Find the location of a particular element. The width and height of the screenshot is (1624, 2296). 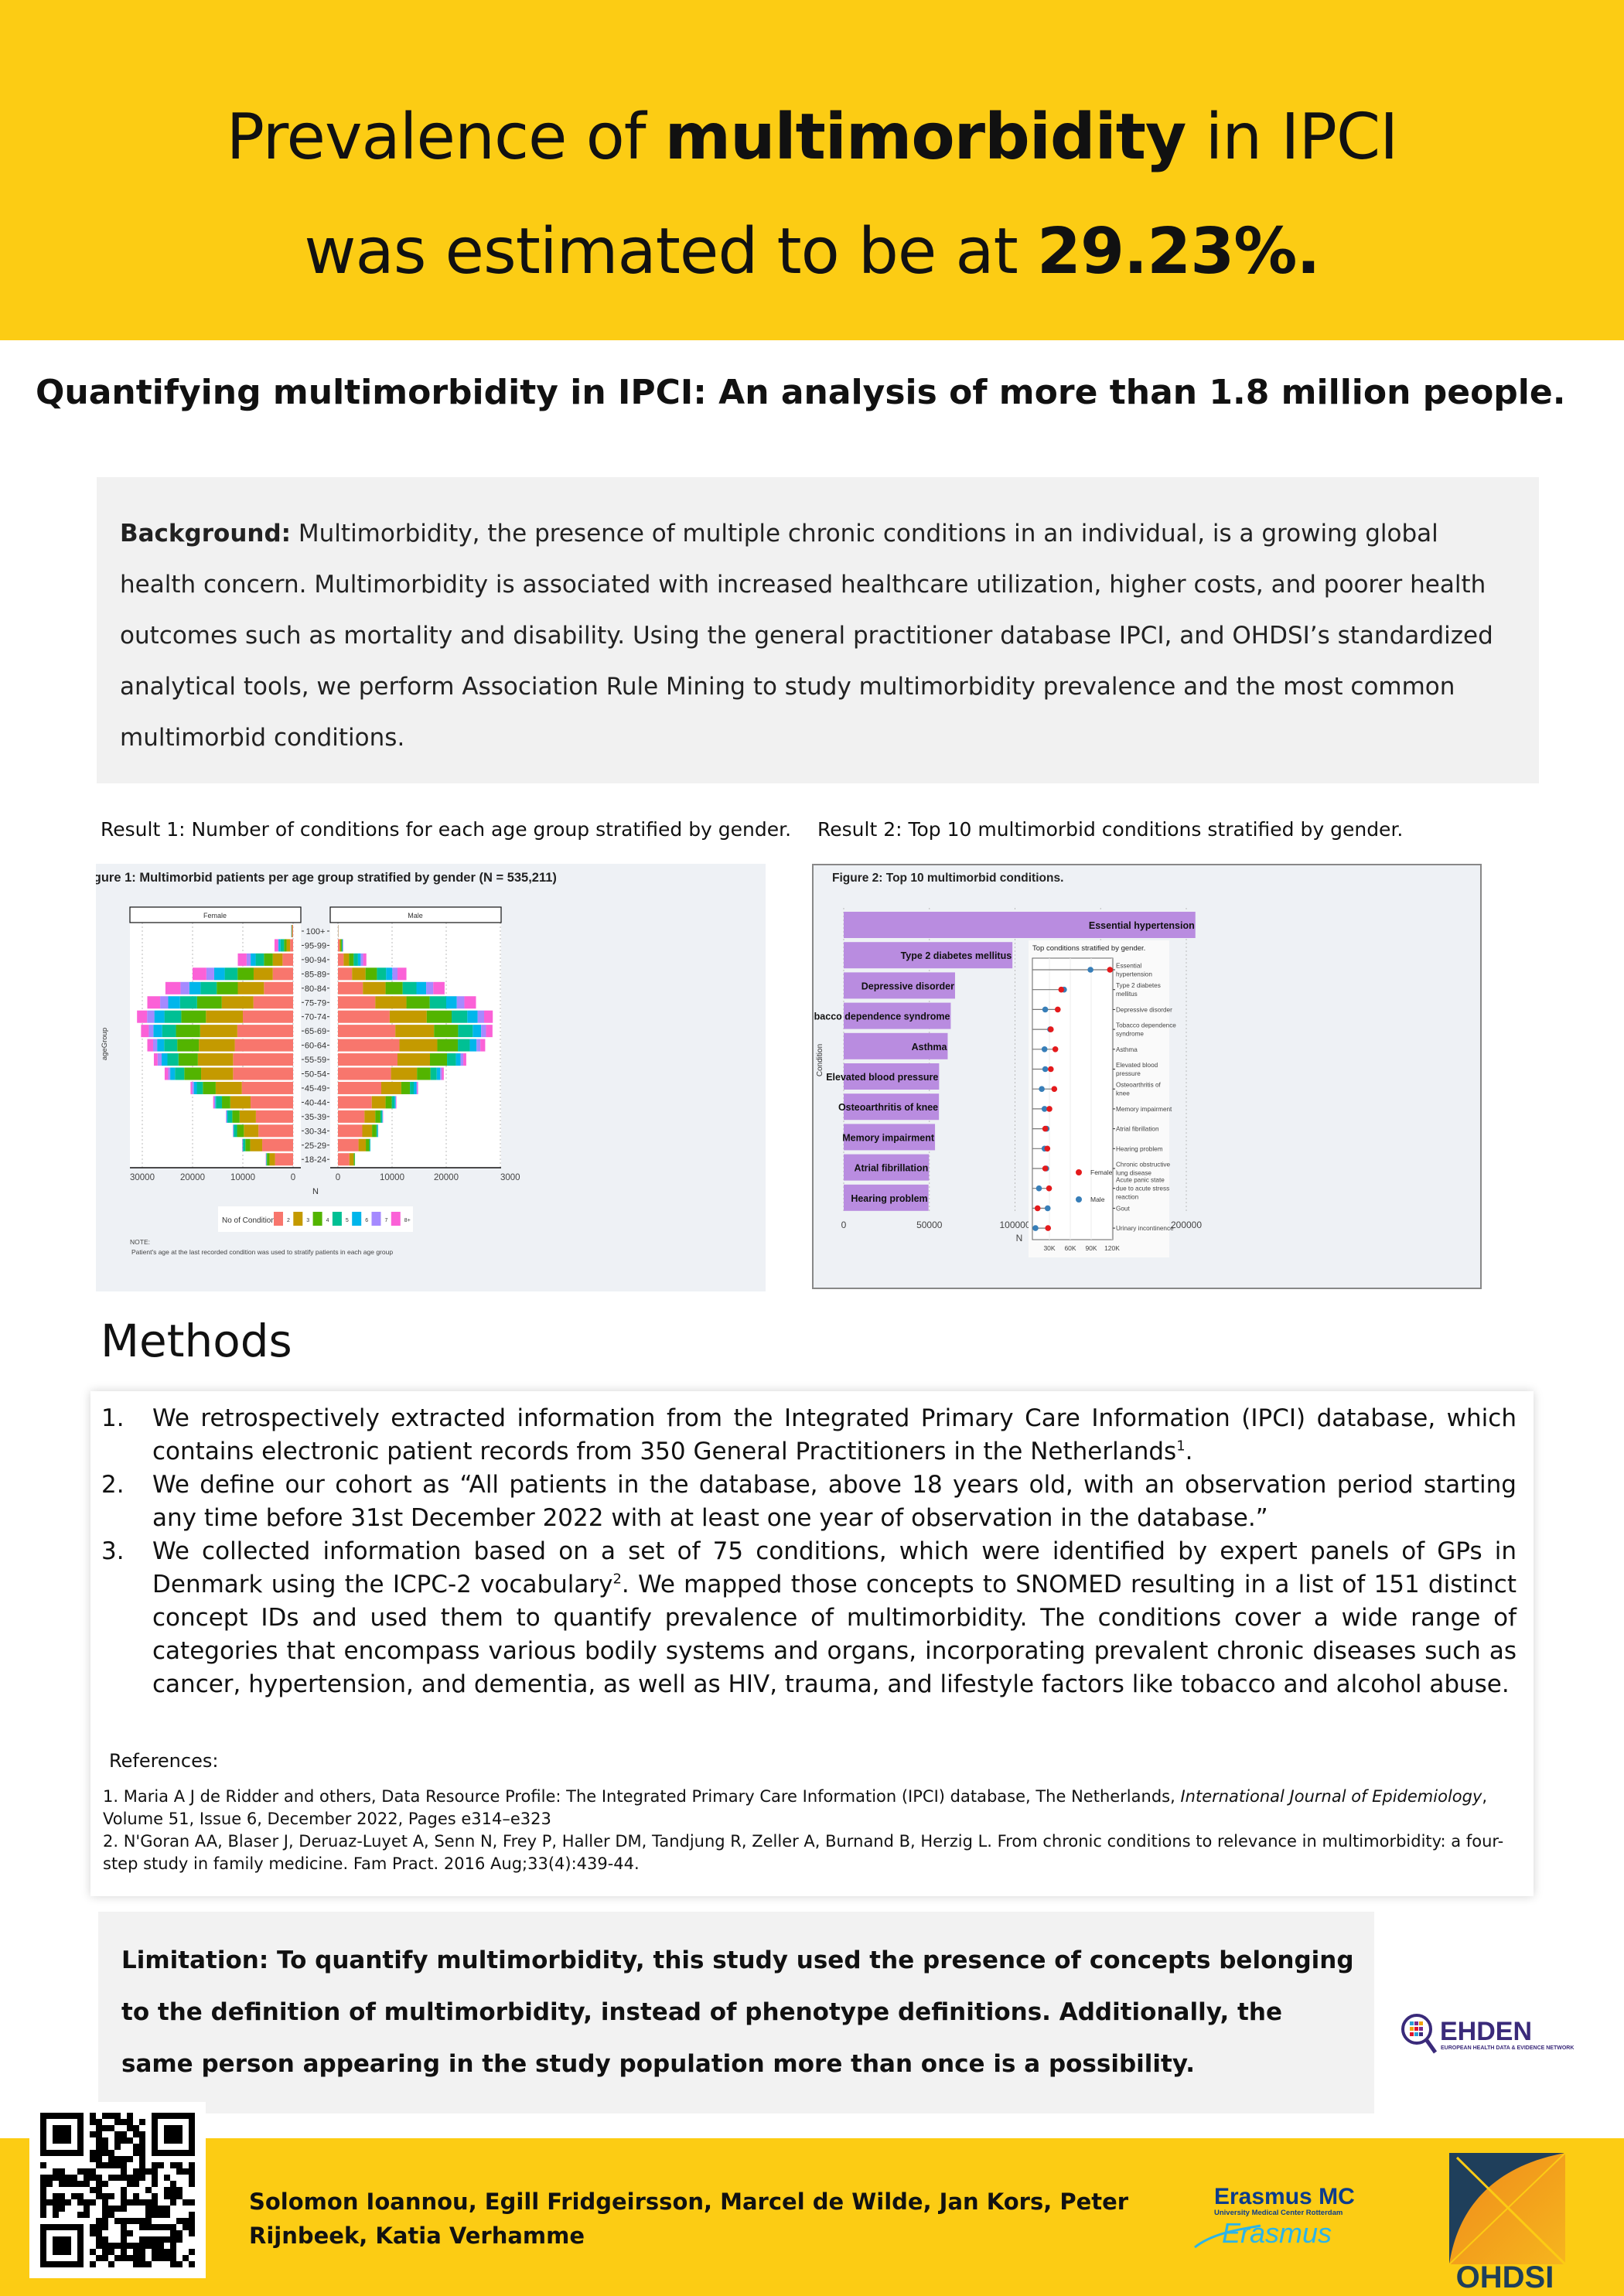

label-line: Essential is located at coordinates (1128, 966).